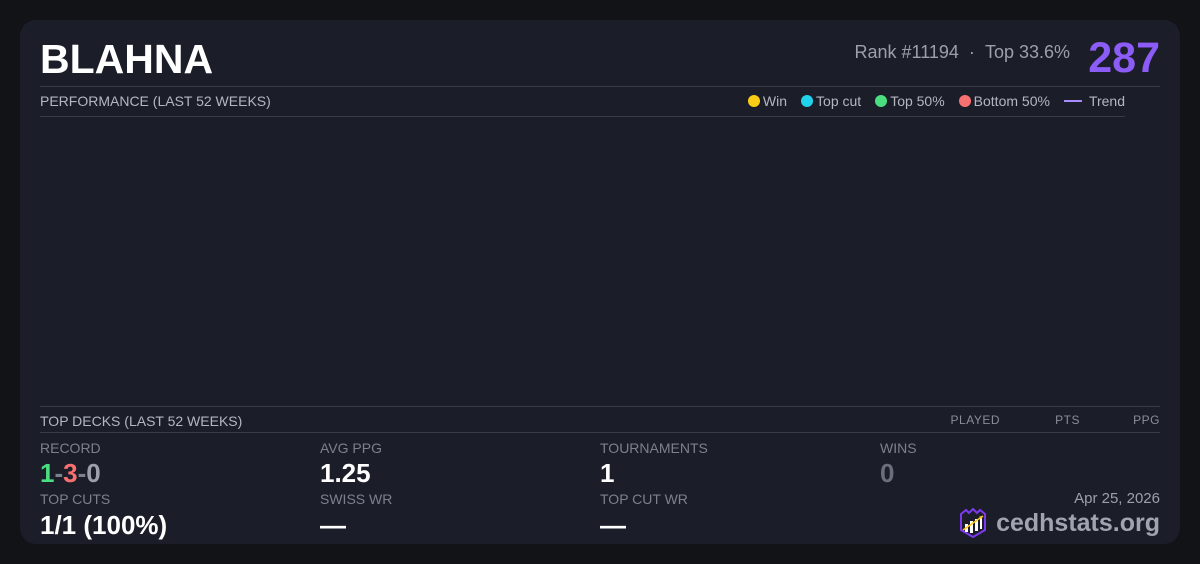 This screenshot has width=1200, height=564. What do you see at coordinates (1078, 522) in the screenshot?
I see `brand-name: cedhstats.org` at bounding box center [1078, 522].